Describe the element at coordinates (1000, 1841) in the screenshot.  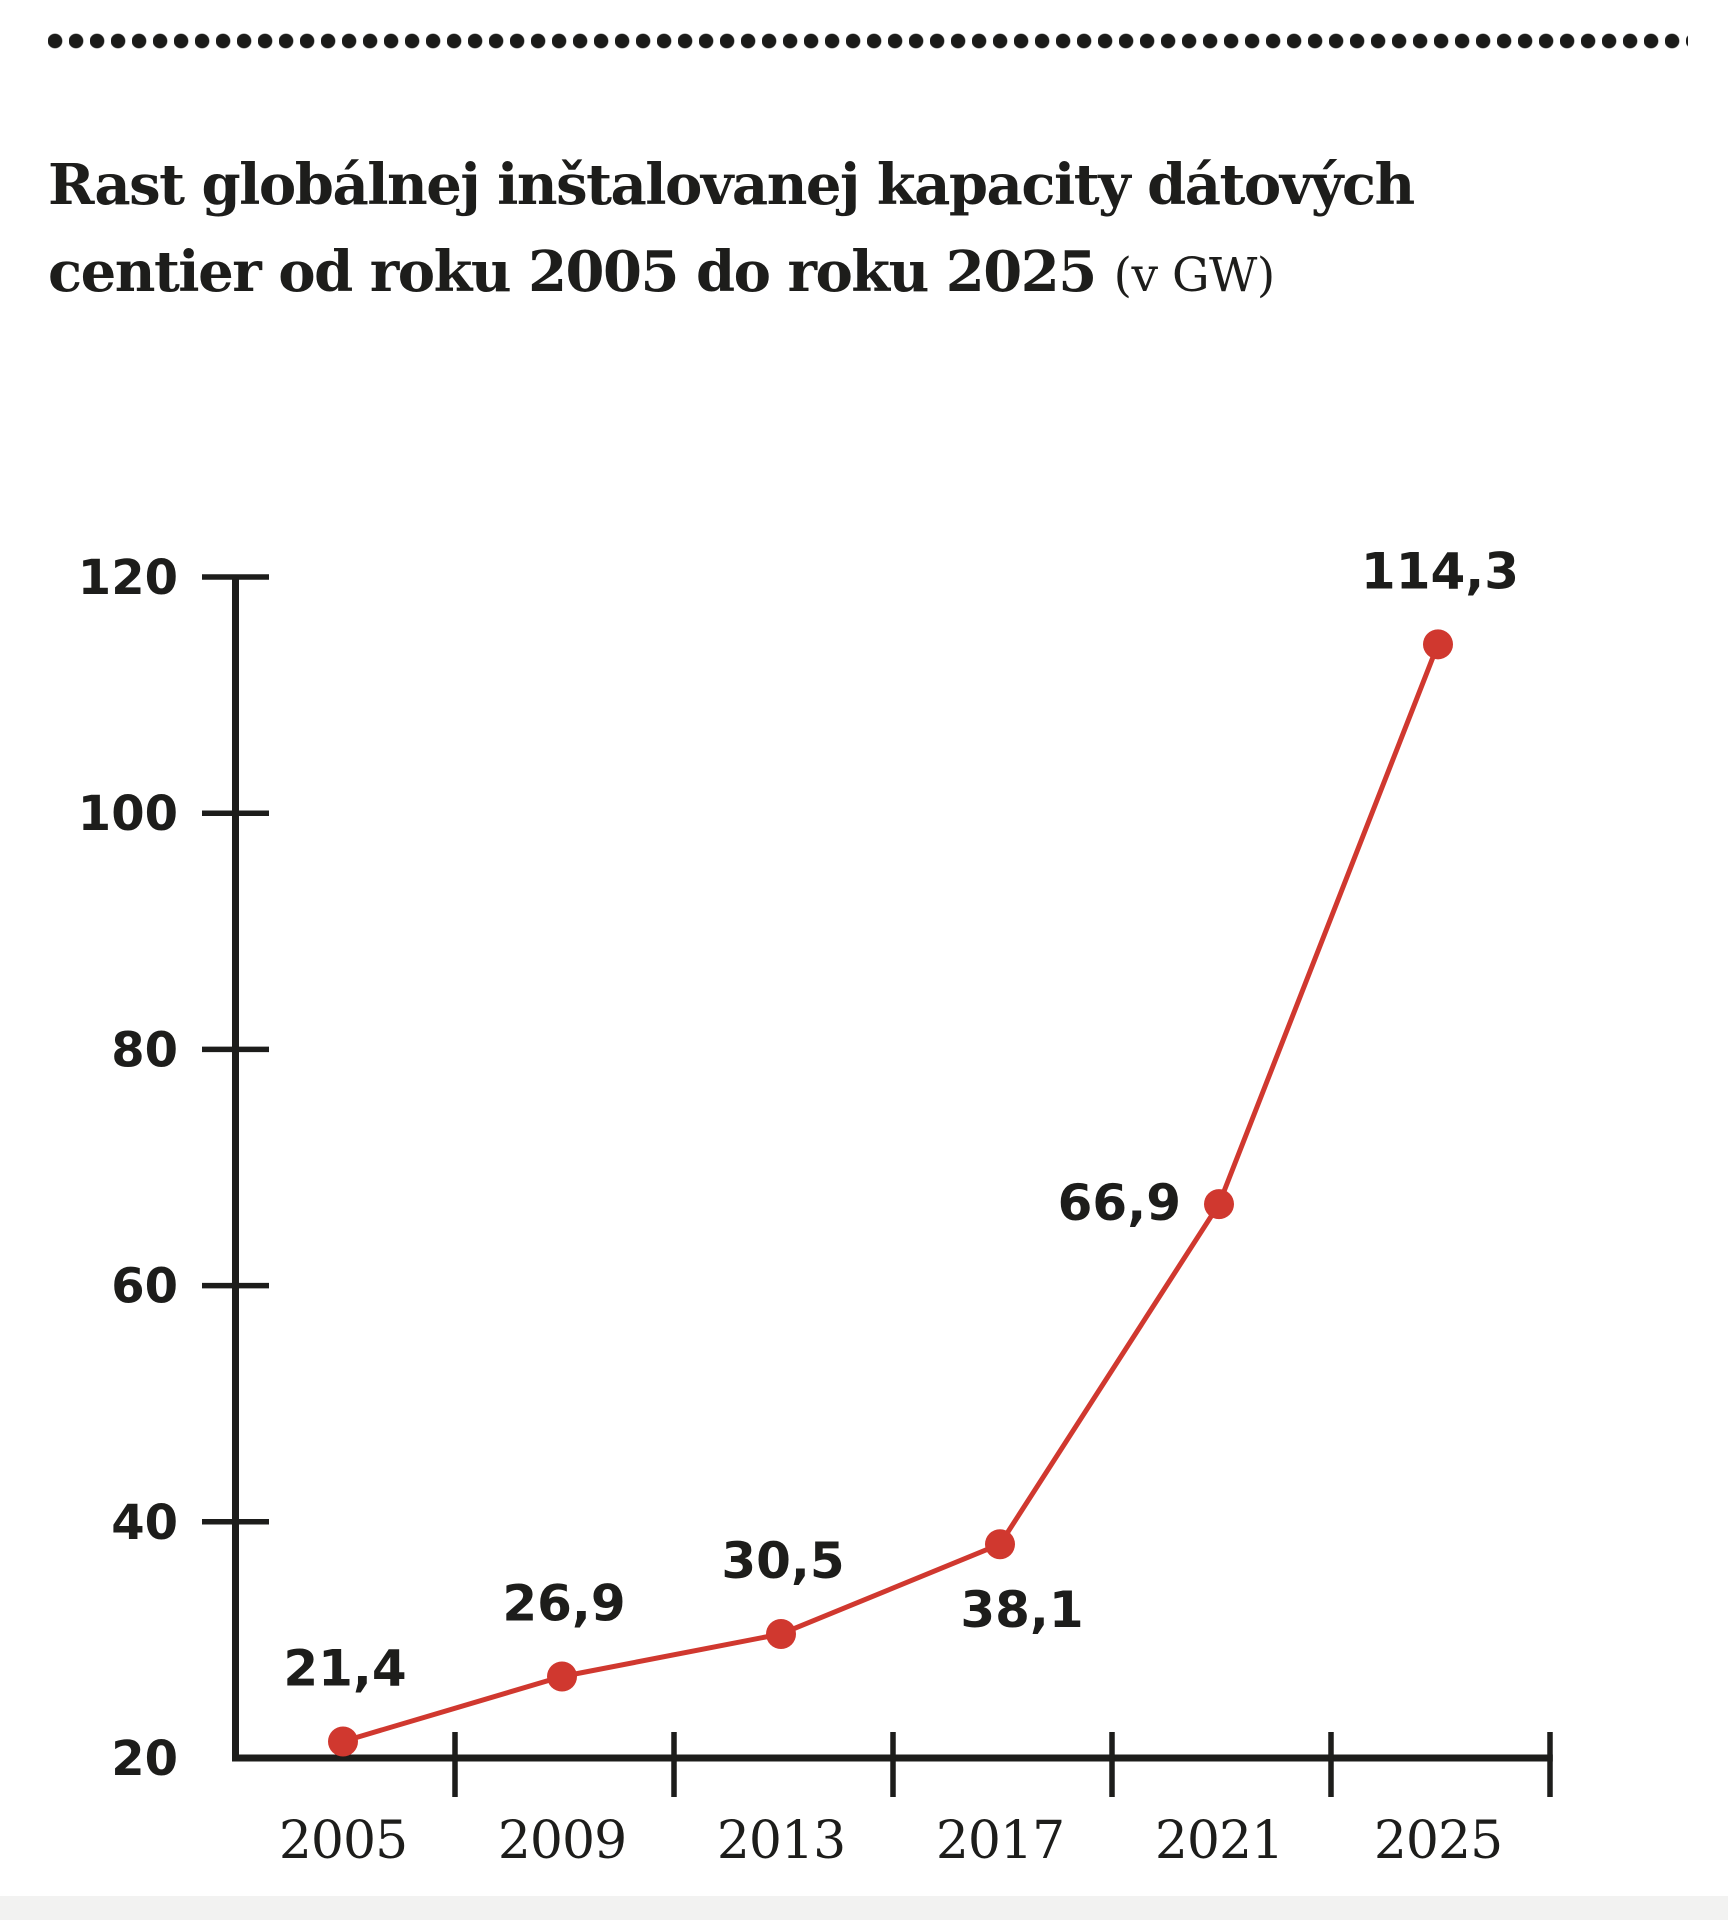
I see `x-tick-label: 2017` at that location.